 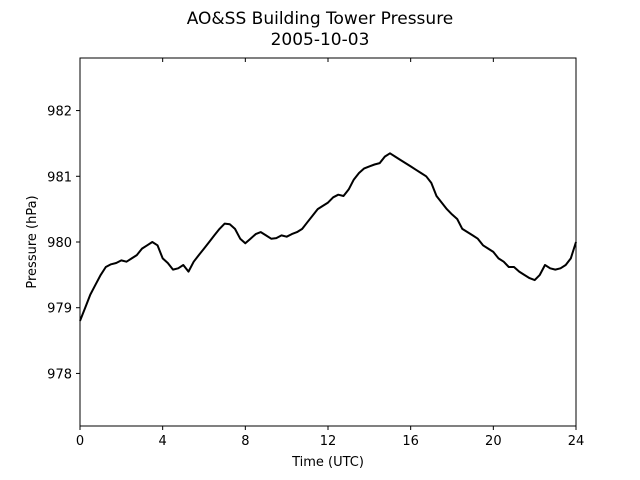 What do you see at coordinates (320, 40) in the screenshot?
I see `chart-subtitle: 2005-10-03` at bounding box center [320, 40].